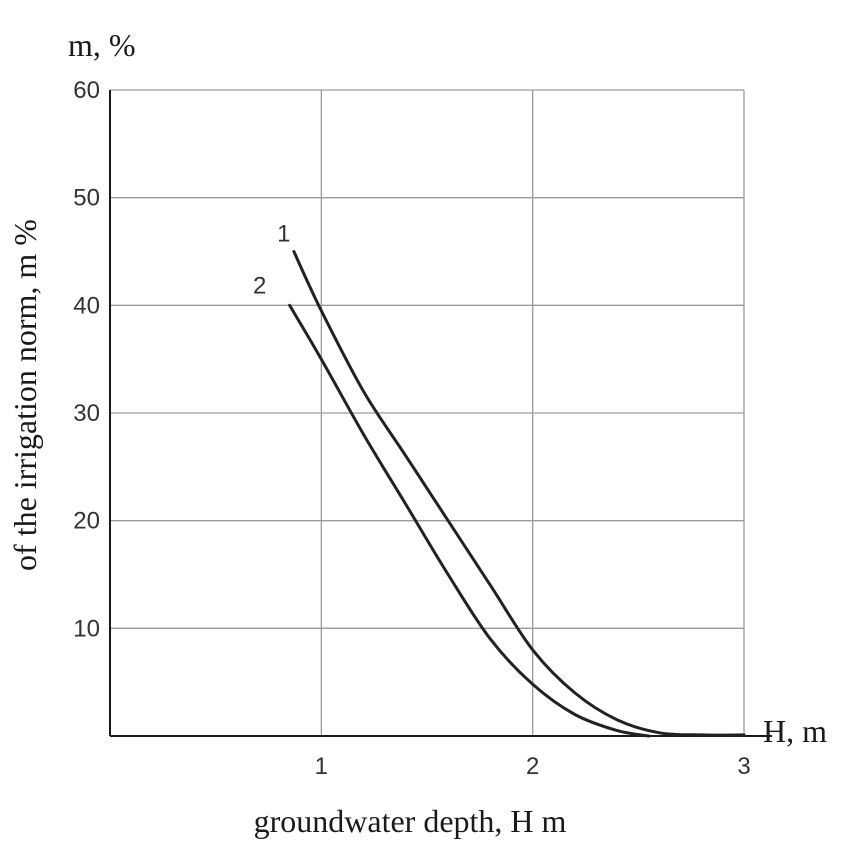  I want to click on x-axis-title: groundwater depth, H m, so click(410, 821).